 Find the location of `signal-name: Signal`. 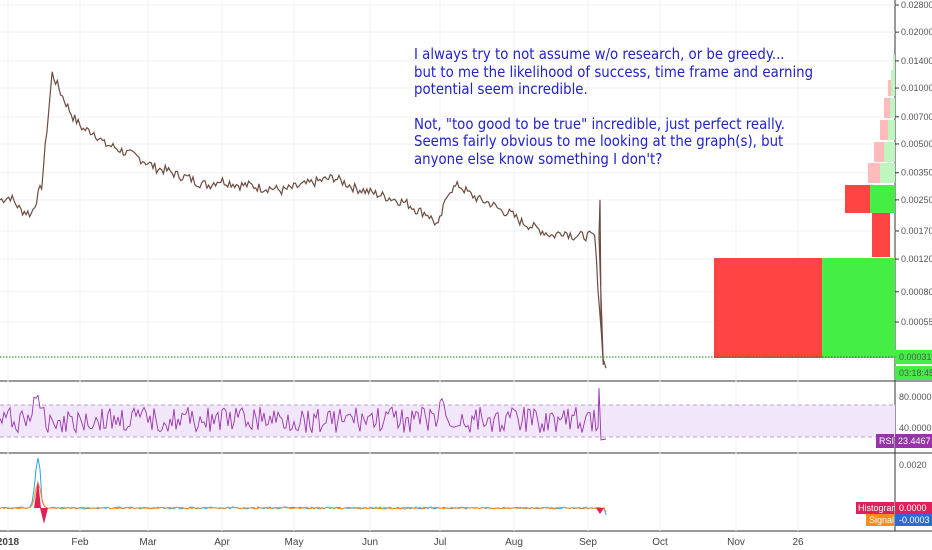

signal-name: Signal is located at coordinates (881, 520).